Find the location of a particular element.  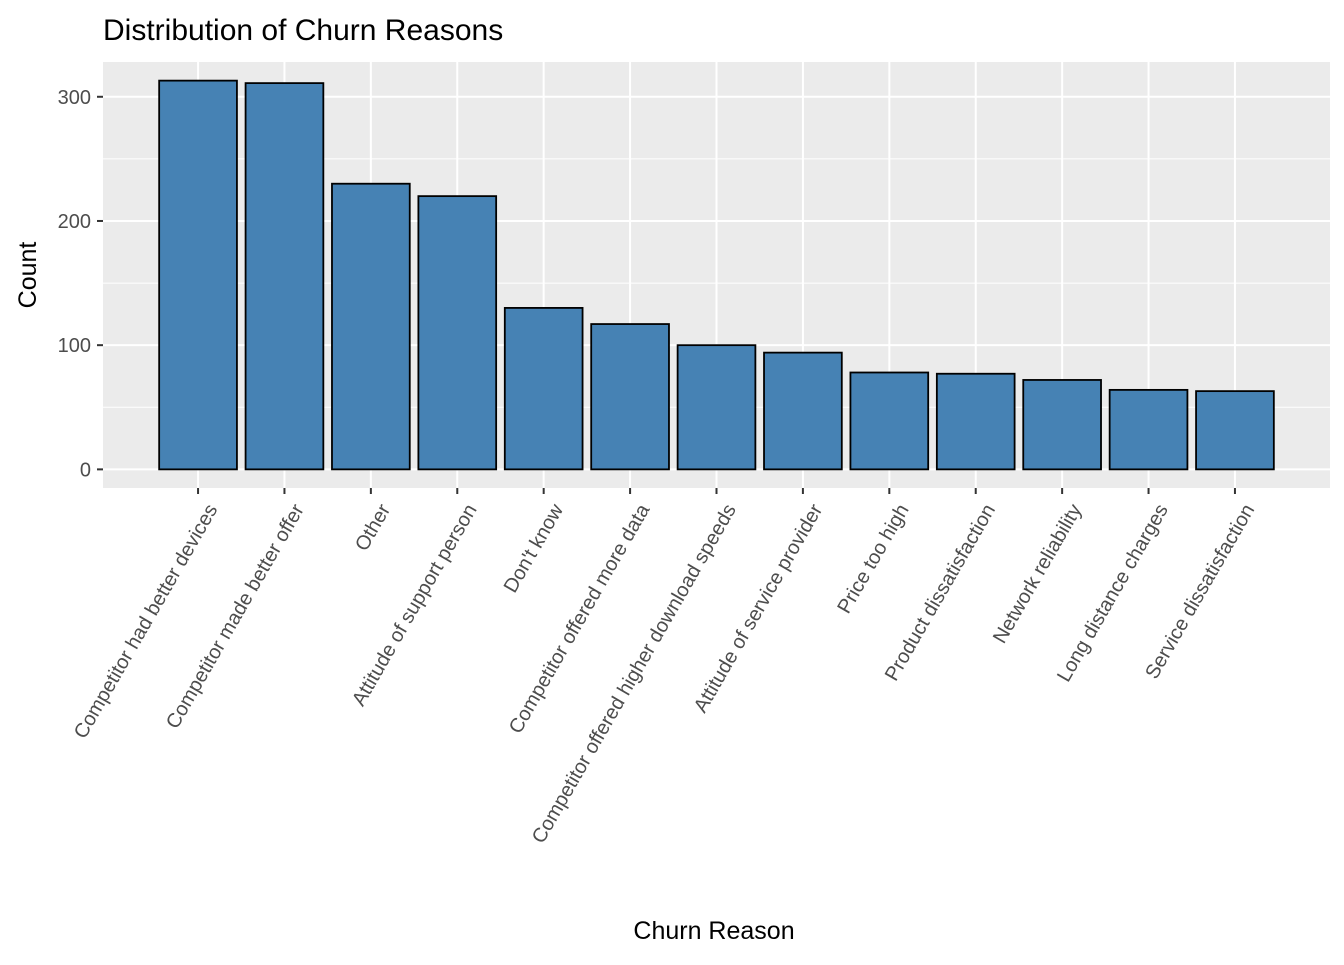

x-tick-label: Price too high is located at coordinates (873, 559).